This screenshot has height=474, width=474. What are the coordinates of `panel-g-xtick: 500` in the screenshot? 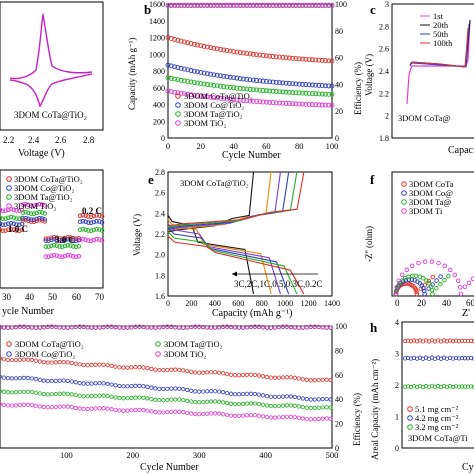 It's located at (332, 455).